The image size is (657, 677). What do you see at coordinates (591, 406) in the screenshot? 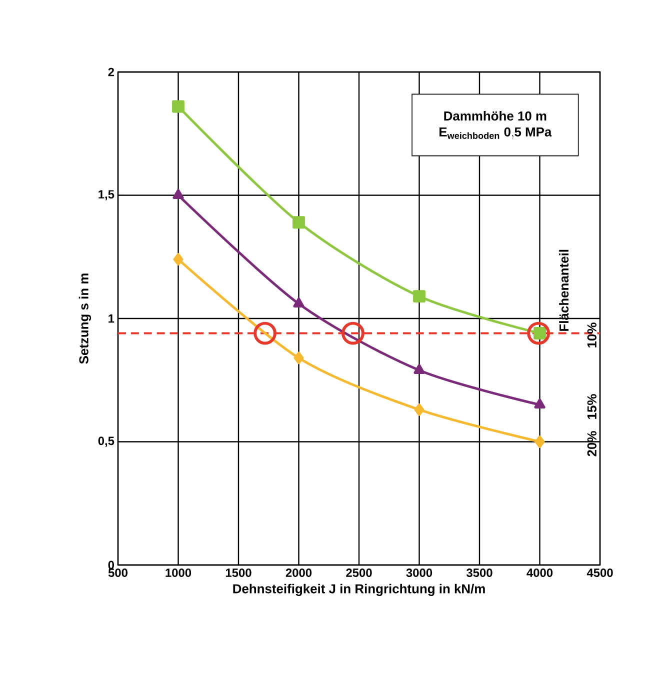
I see `text: 15%` at bounding box center [591, 406].